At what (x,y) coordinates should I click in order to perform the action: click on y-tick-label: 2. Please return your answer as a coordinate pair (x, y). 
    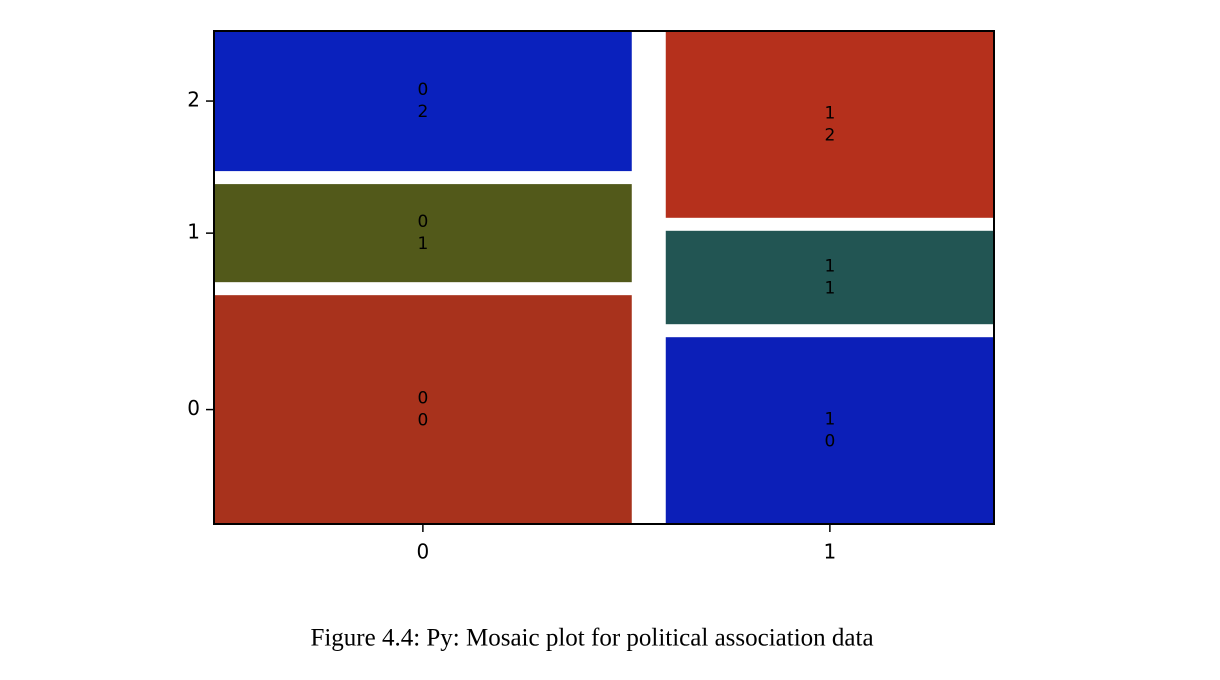
    Looking at the image, I should click on (193, 100).